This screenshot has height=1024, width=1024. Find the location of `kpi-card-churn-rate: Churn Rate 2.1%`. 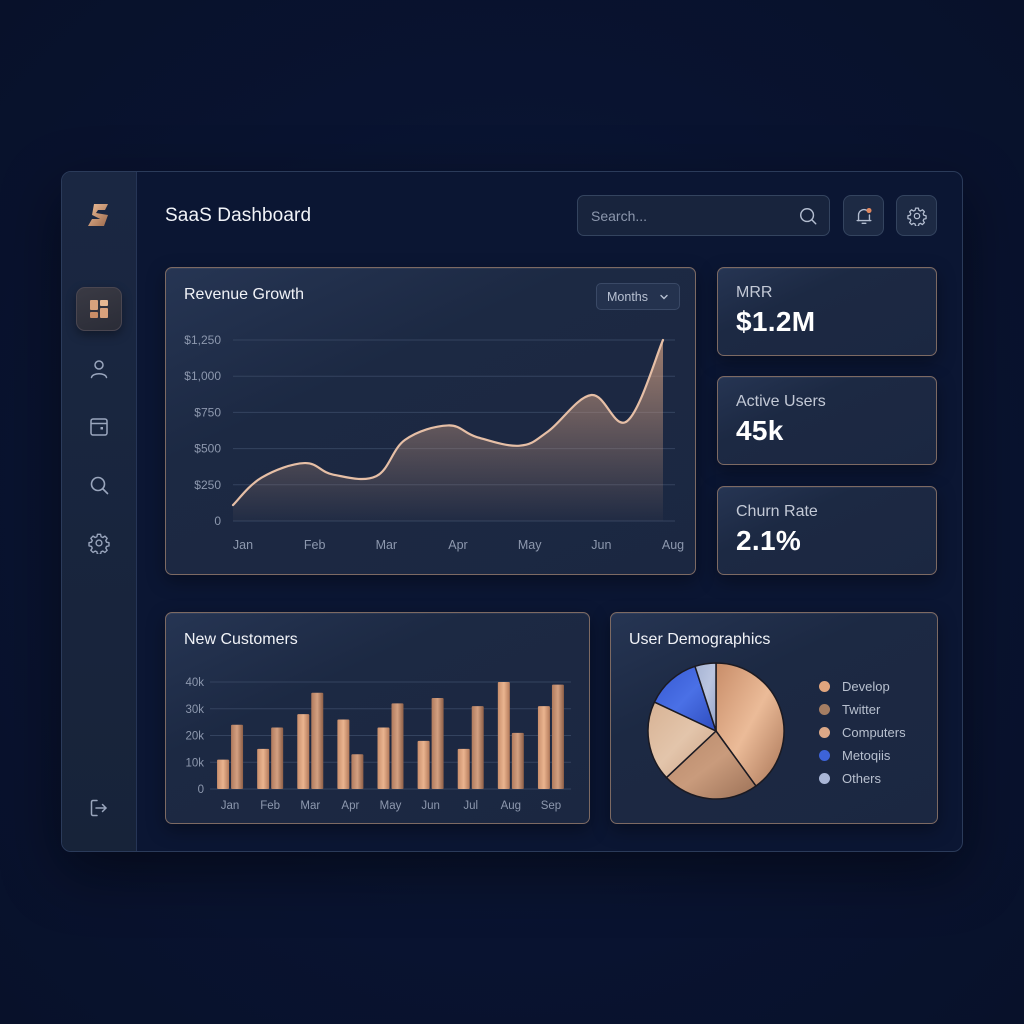

kpi-card-churn-rate: Churn Rate 2.1% is located at coordinates (827, 530).